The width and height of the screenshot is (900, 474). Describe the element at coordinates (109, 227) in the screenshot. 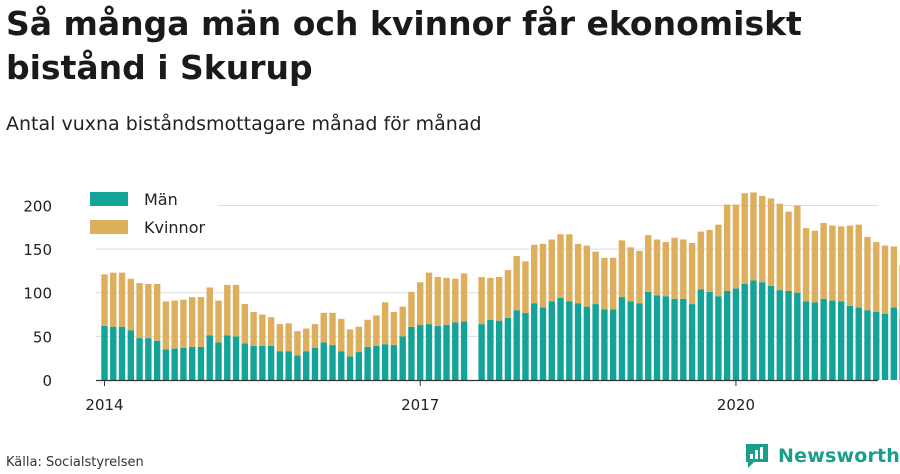

I see `legend-swatch-kvinnor` at that location.